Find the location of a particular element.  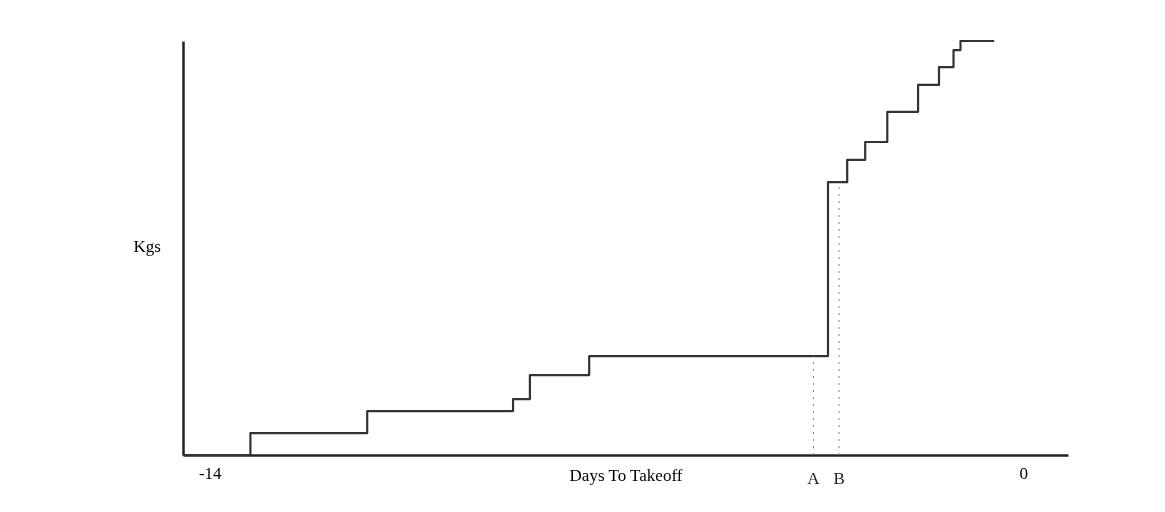

x-axis-title: Days To Takeoff is located at coordinates (626, 475).